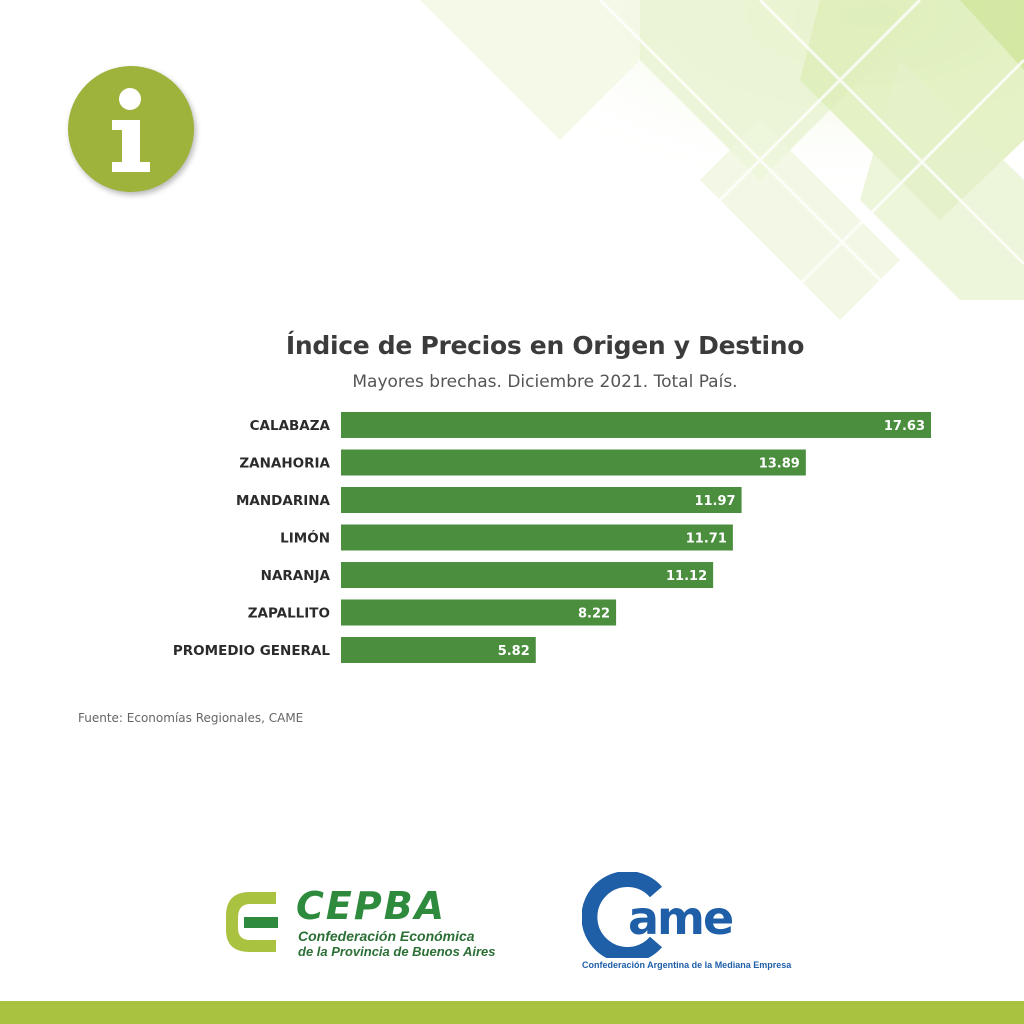  Describe the element at coordinates (252, 922) in the screenshot. I see `cepba-mark-icon` at that location.